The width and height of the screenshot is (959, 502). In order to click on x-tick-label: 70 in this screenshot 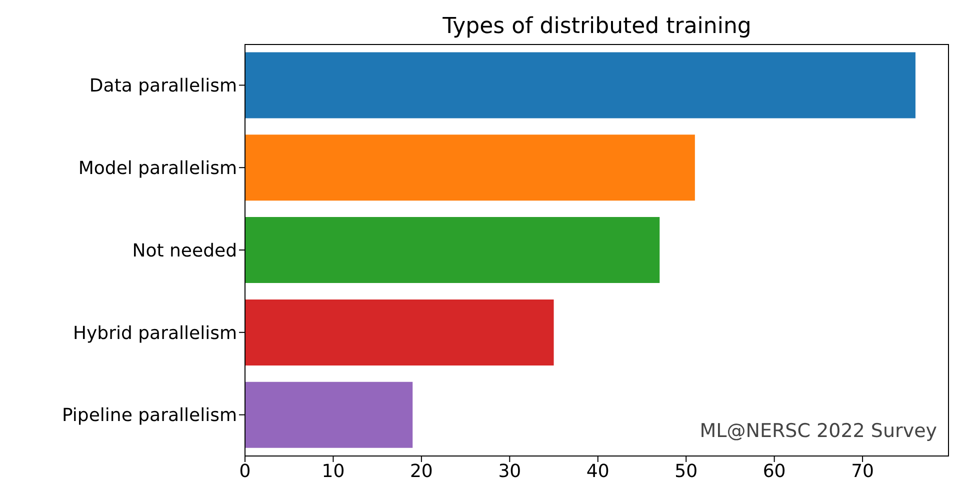, I will do `click(862, 471)`.